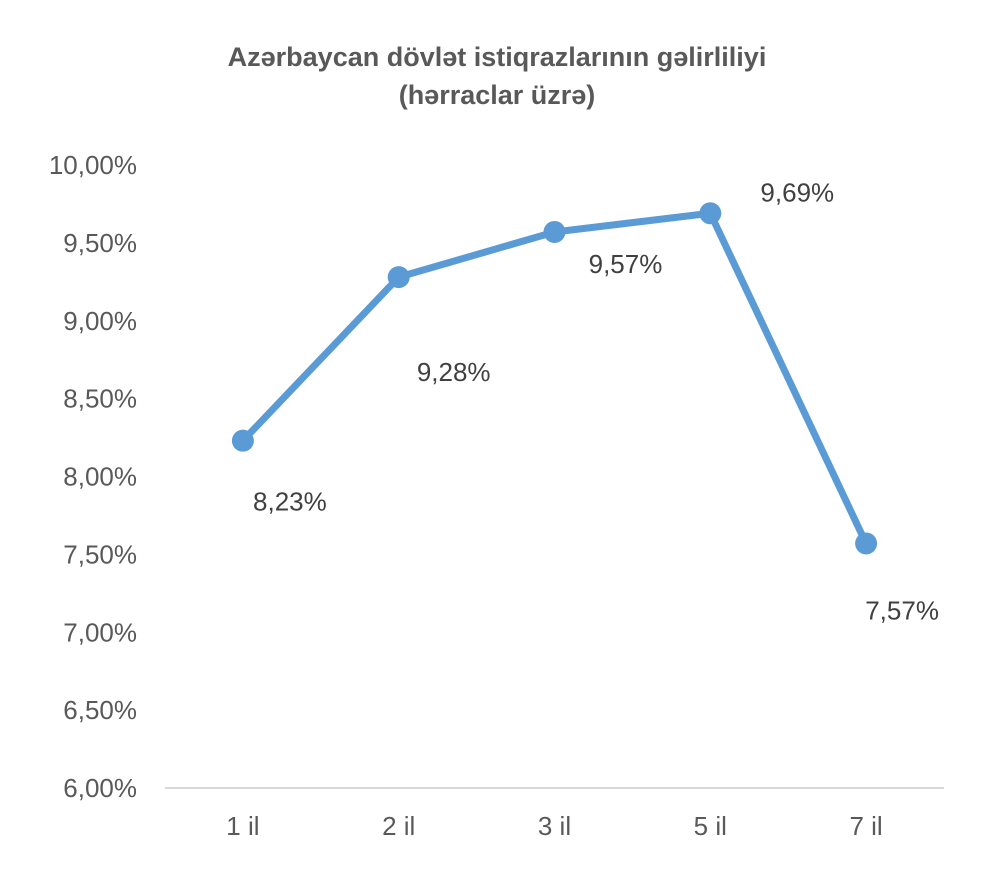 The width and height of the screenshot is (994, 874). I want to click on y-tick-label: 6,50%, so click(100, 710).